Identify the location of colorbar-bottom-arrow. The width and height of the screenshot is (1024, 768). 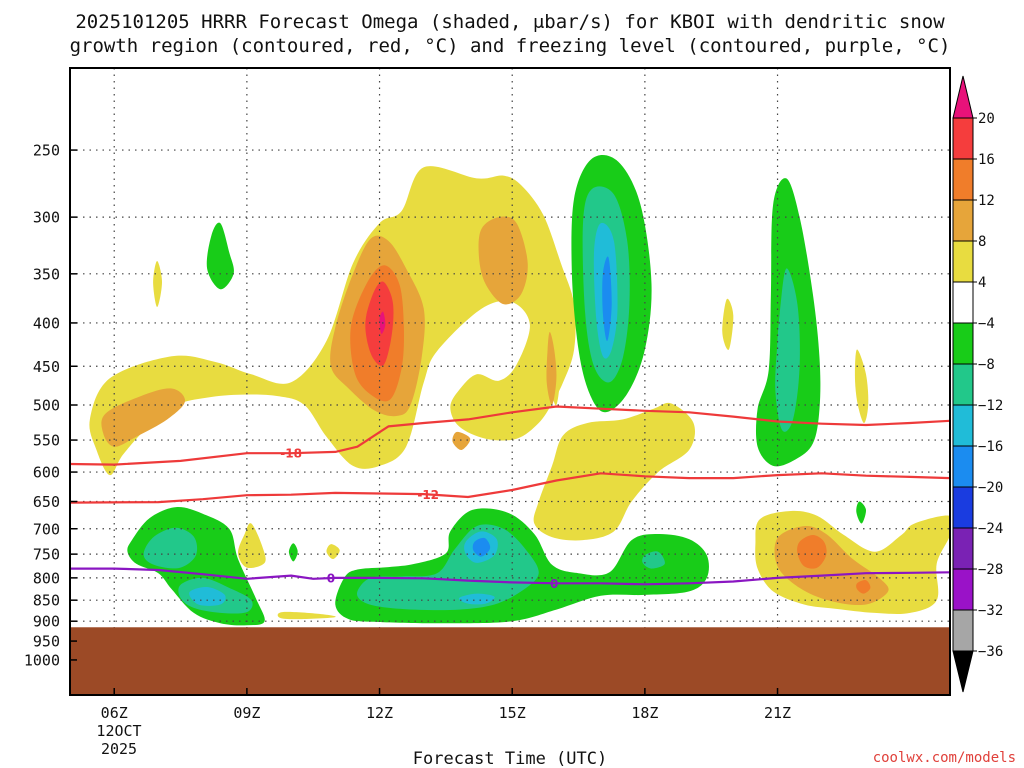
(963, 671).